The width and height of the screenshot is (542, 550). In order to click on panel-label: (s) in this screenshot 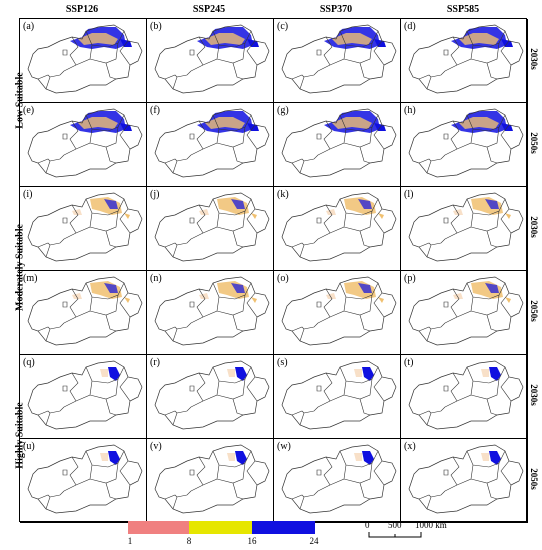, I will do `click(282, 362)`.